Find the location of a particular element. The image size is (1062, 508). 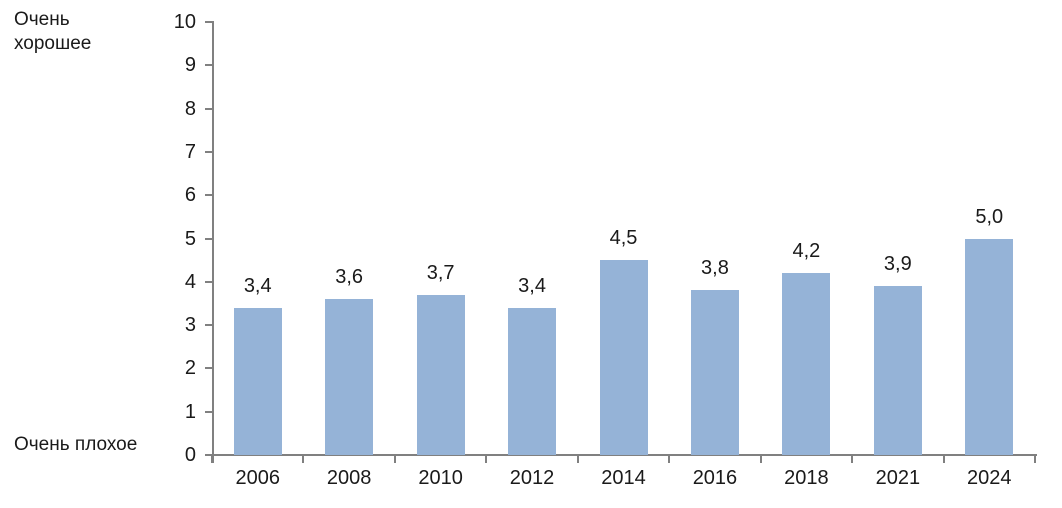

y-tick-label: 2 is located at coordinates (190, 368).